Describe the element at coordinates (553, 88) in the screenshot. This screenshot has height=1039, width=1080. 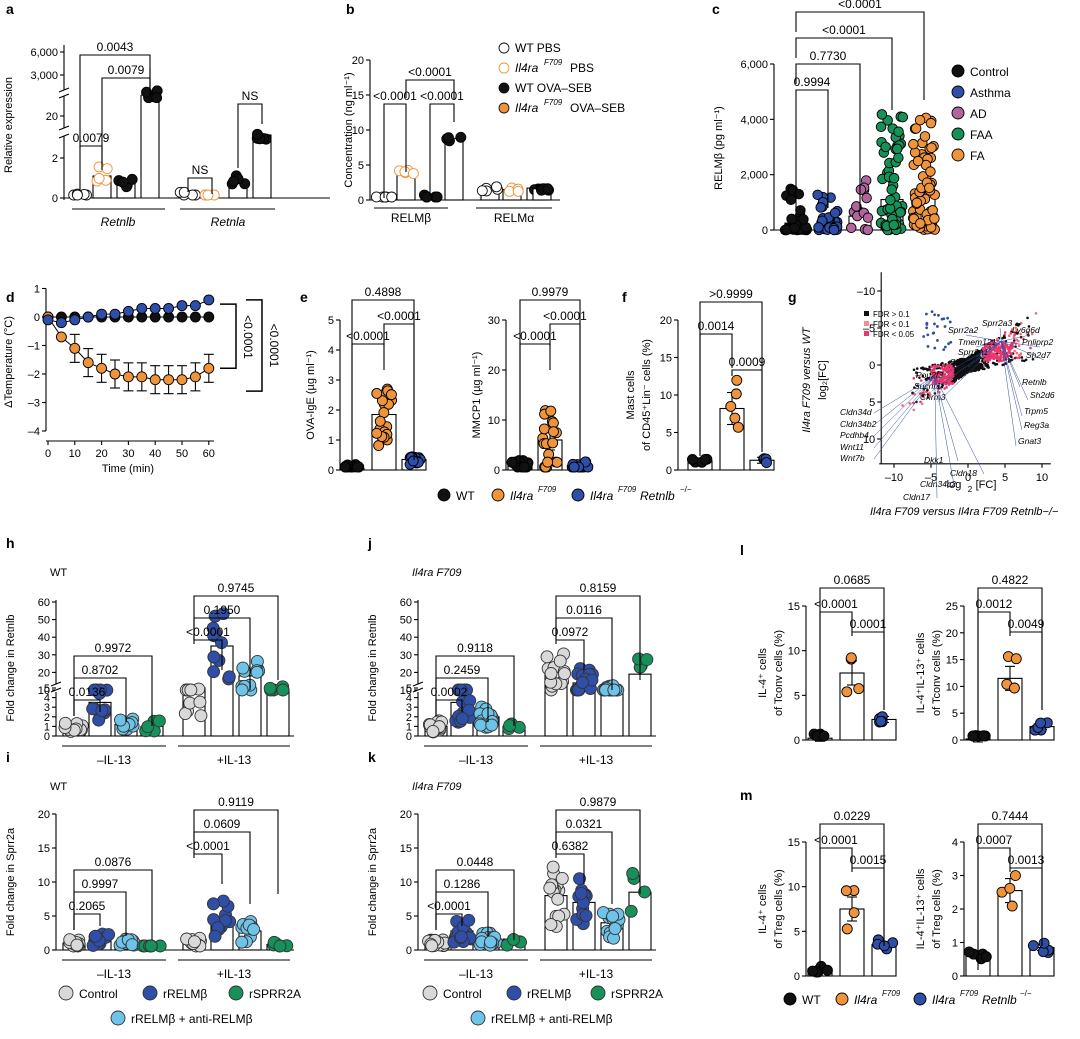
I see `legend-label: WT OVA–SEB` at that location.